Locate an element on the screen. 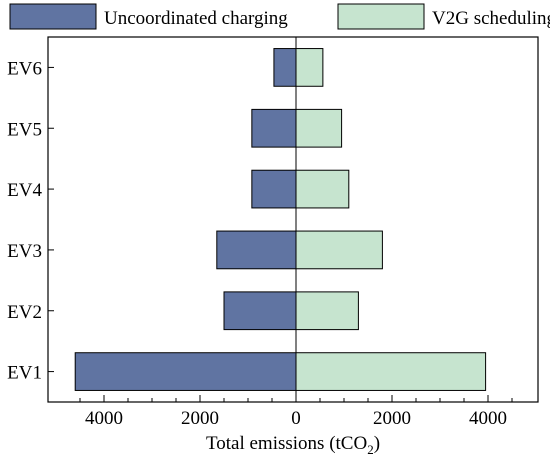 This screenshot has height=467, width=550. legend-label: Uncoordinated charging is located at coordinates (196, 18).